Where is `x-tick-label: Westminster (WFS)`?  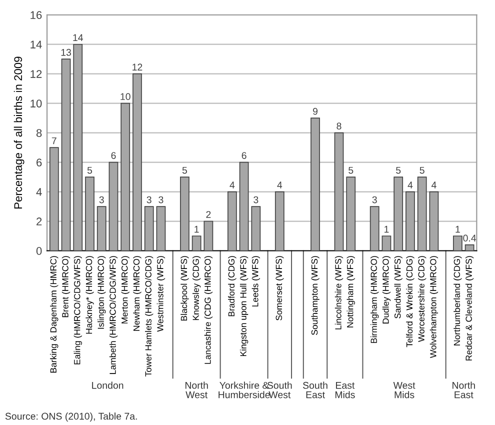 x-tick-label: Westminster (WFS) is located at coordinates (161, 294).